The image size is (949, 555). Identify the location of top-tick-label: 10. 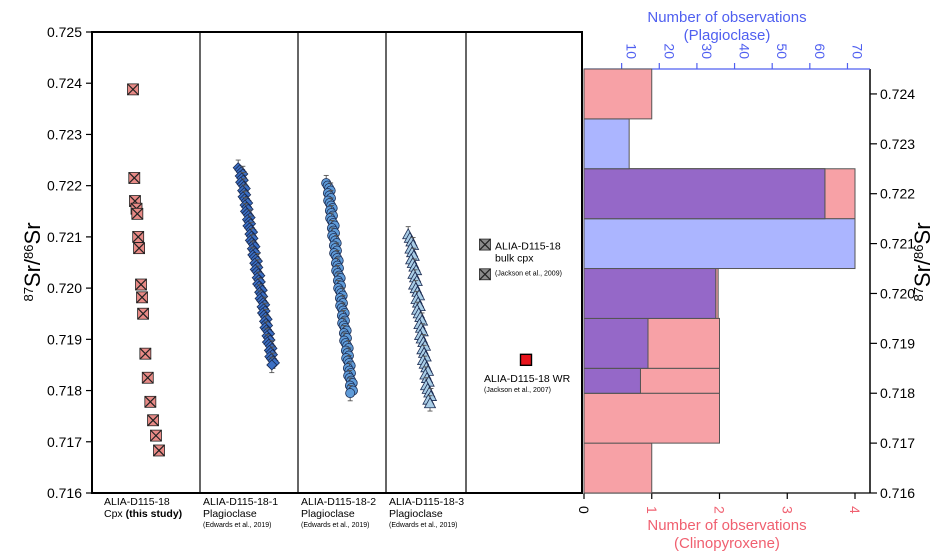
(632, 51).